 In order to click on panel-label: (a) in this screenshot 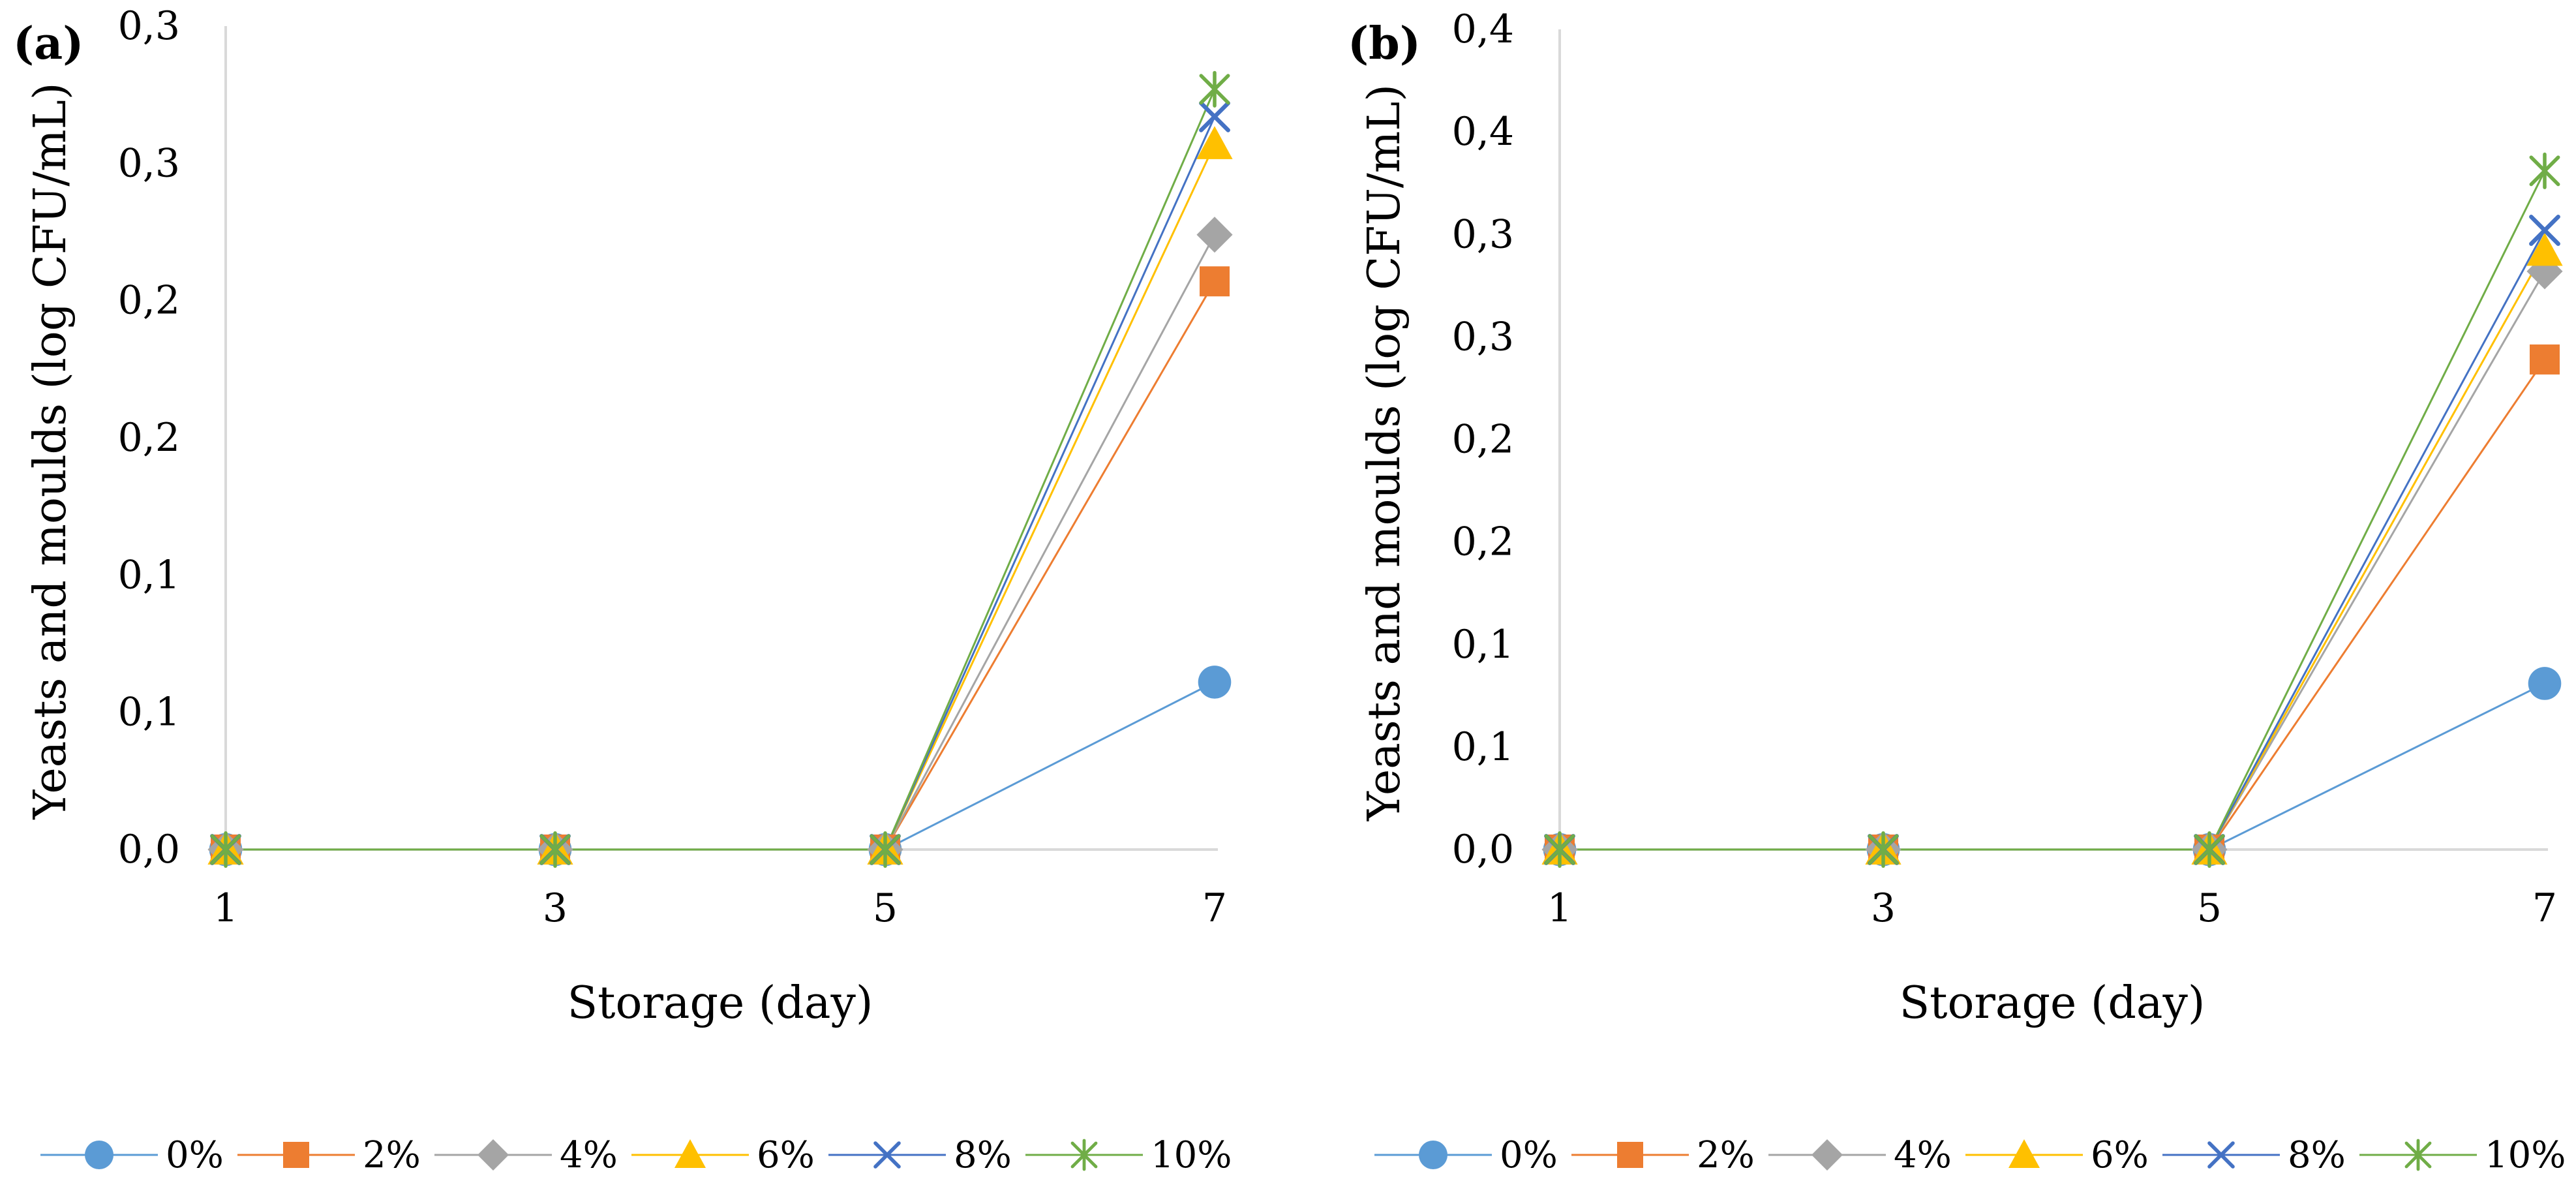, I will do `click(48, 44)`.